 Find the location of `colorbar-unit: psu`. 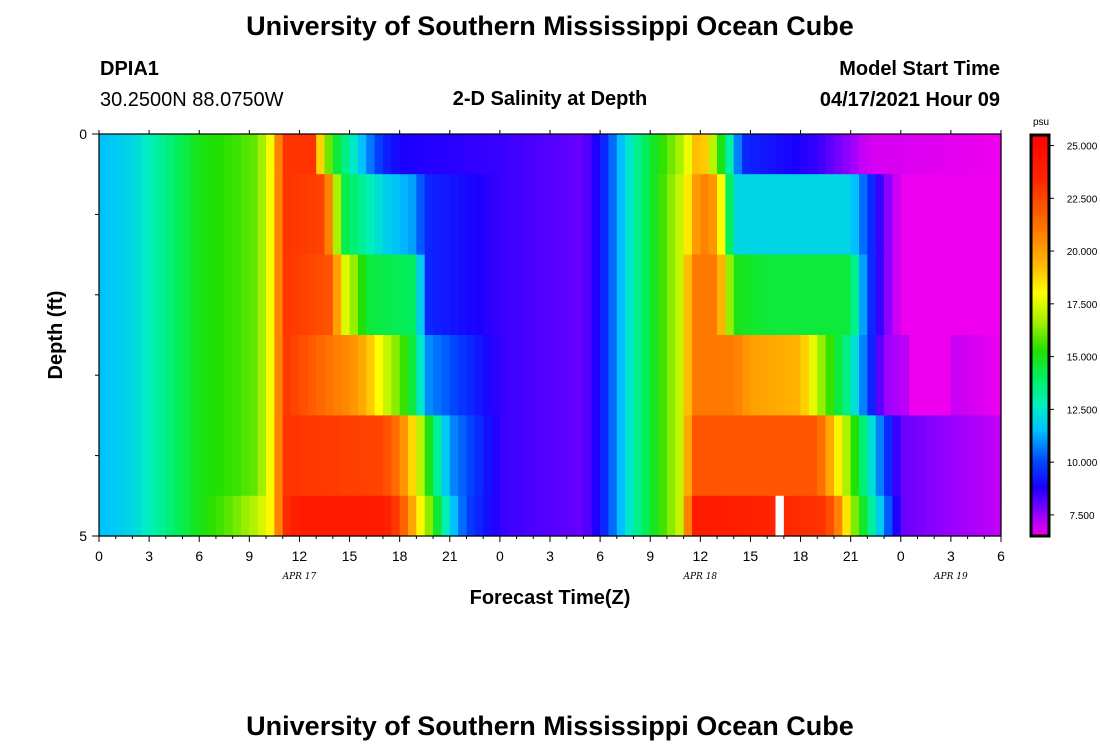

colorbar-unit: psu is located at coordinates (1041, 122).